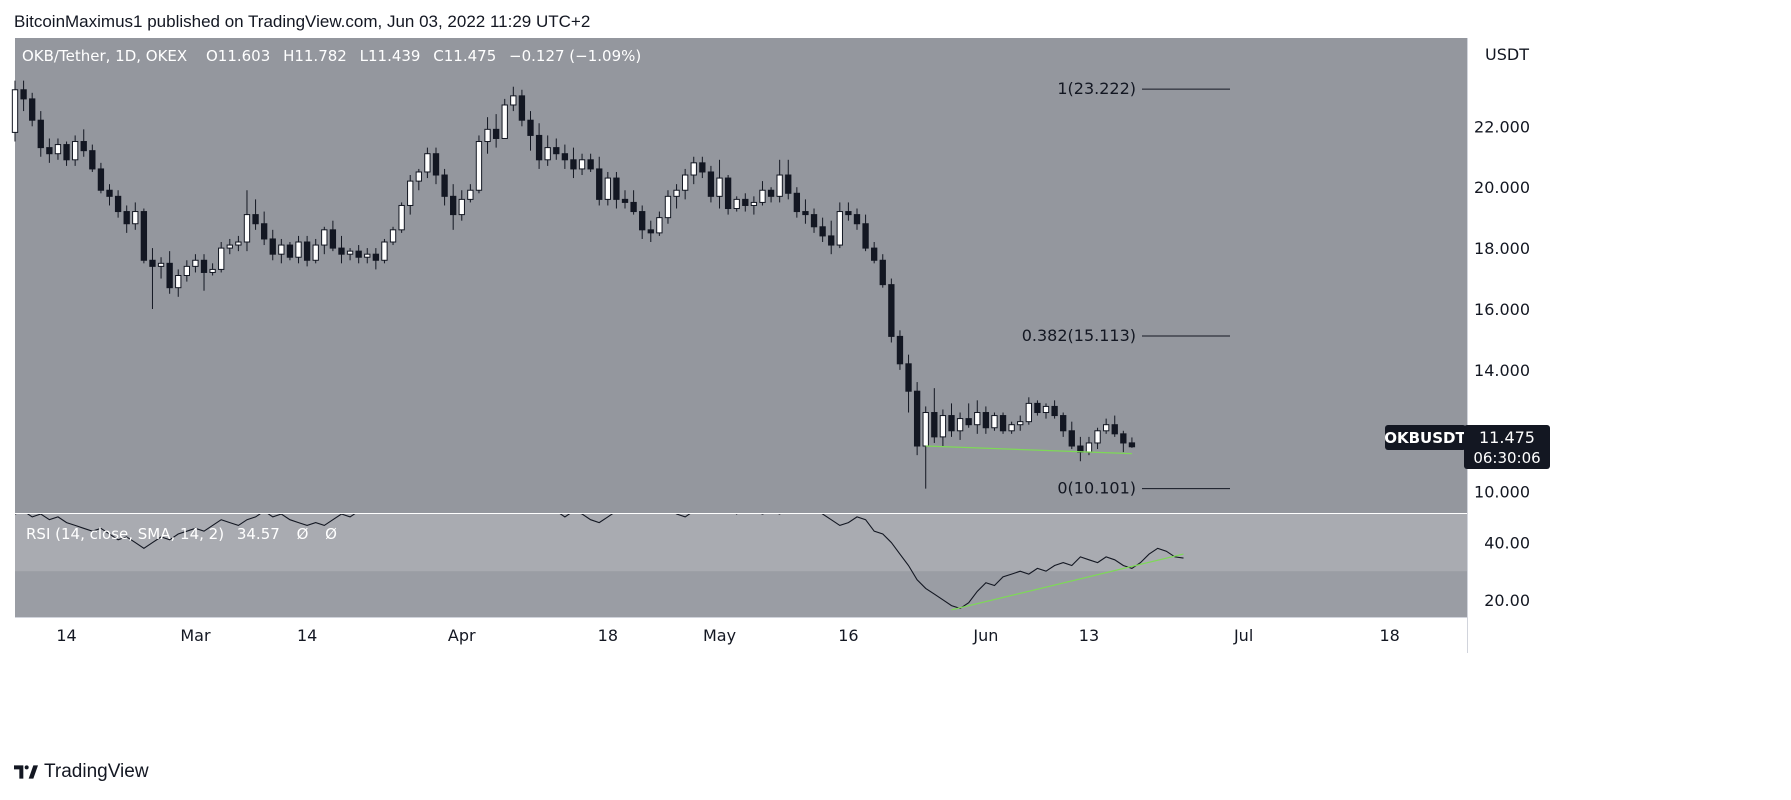 The width and height of the screenshot is (1791, 800). Describe the element at coordinates (1506, 458) in the screenshot. I see `last-price-countdown: 06:30:06` at that location.